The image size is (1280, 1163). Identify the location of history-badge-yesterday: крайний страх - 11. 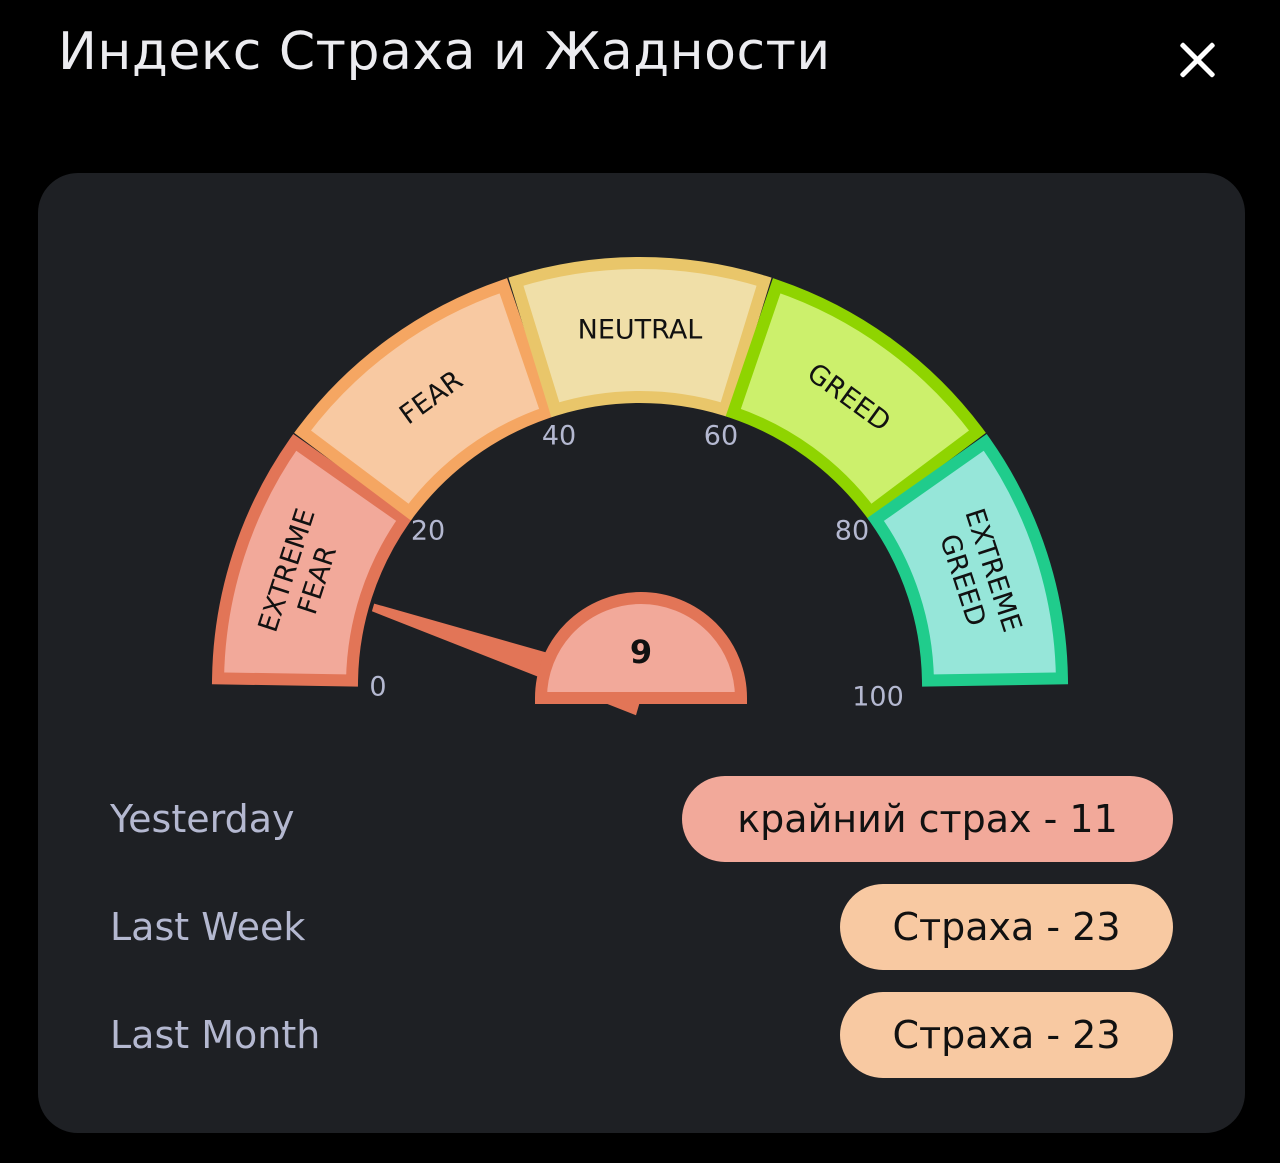
(927, 819).